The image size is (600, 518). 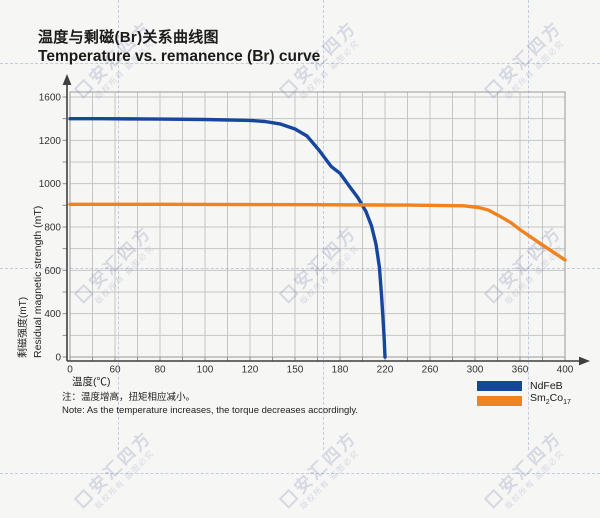 I want to click on legend-label-ndfeb: NdFeB, so click(x=546, y=386).